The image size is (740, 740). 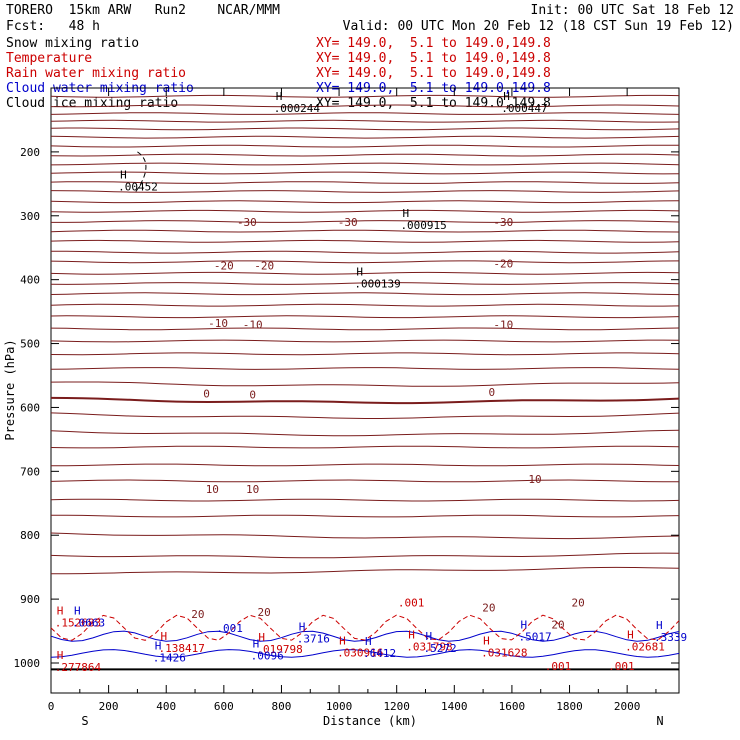 I want to click on y-tick-label: 300, so click(x=30, y=216).